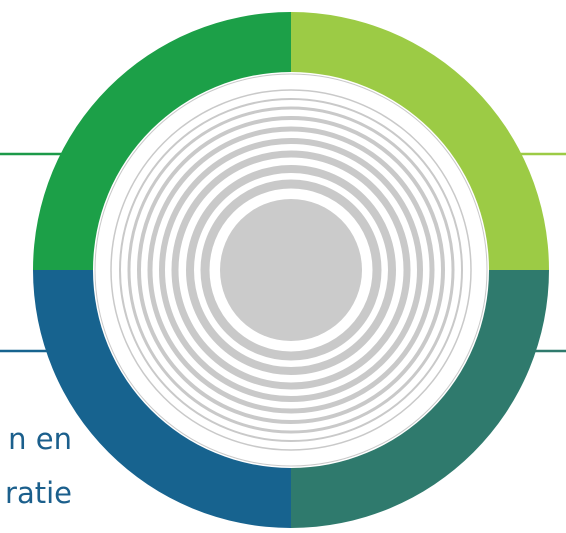 The image size is (566, 533). I want to click on center-disc, so click(291, 270).